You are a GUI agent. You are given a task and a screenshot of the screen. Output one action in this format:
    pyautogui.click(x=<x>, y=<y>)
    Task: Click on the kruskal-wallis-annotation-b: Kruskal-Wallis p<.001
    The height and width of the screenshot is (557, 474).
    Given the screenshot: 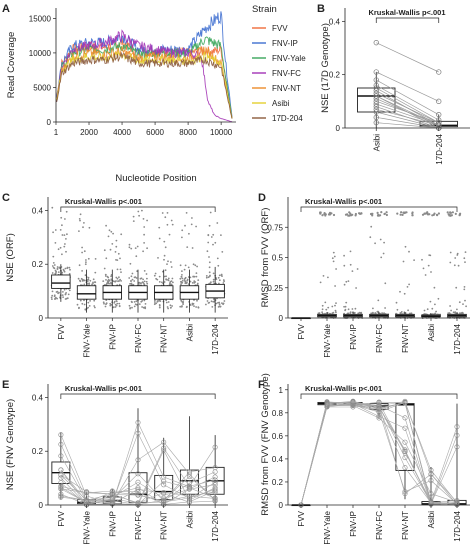 What is the action you would take?
    pyautogui.click(x=406, y=12)
    